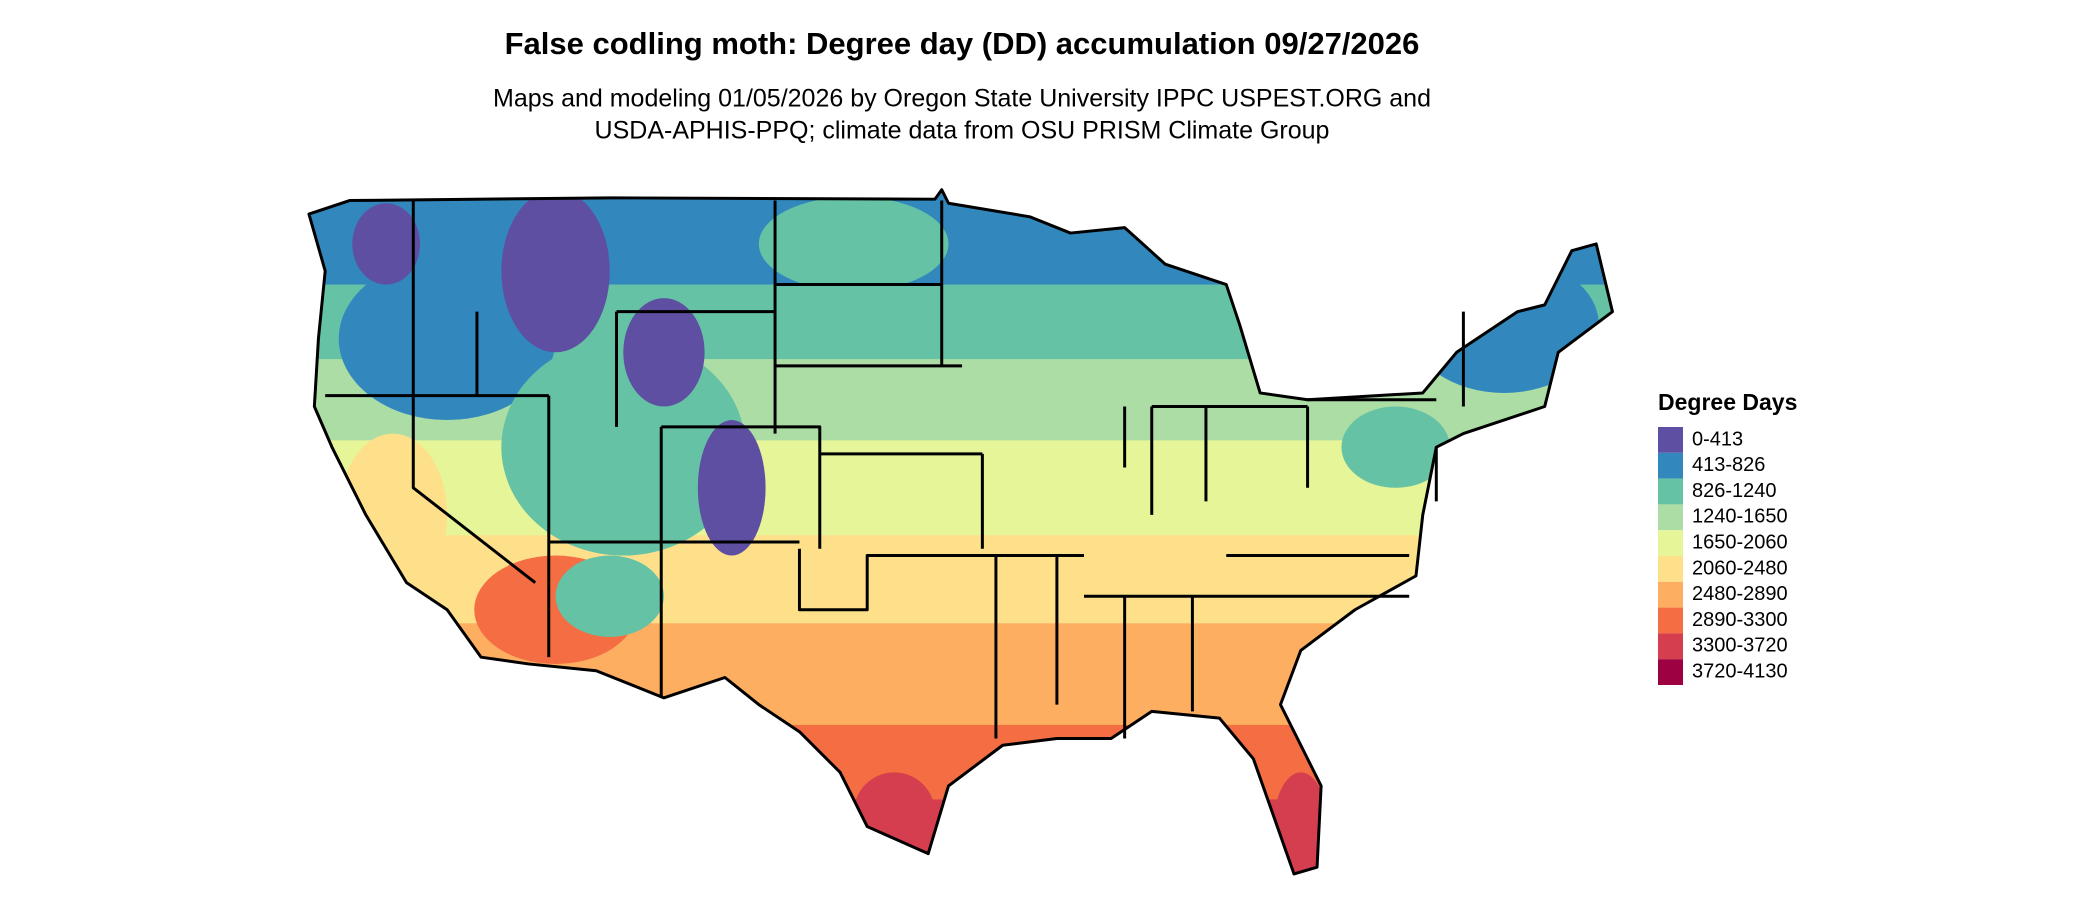  What do you see at coordinates (1740, 517) in the screenshot?
I see `legend-label: 1240-1650` at bounding box center [1740, 517].